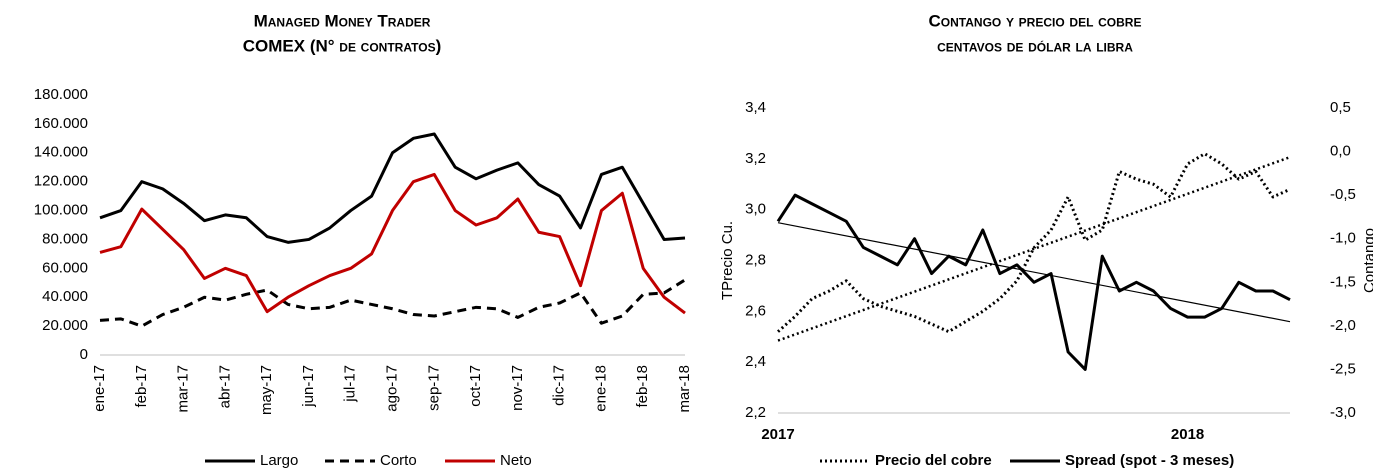  Describe the element at coordinates (65, 267) in the screenshot. I see `y-tick-label: 60.000` at that location.